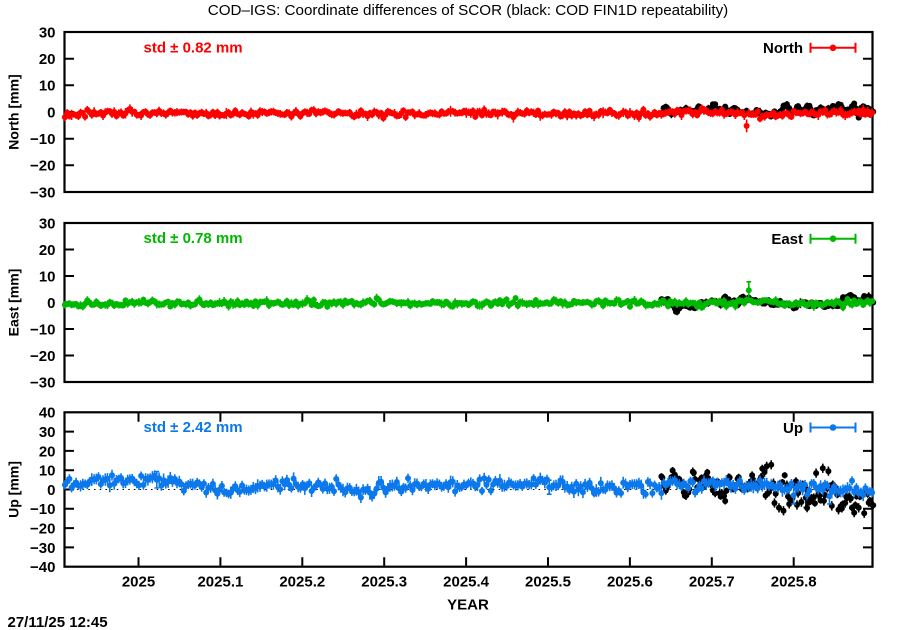 This screenshot has width=900, height=630. Describe the element at coordinates (58, 622) in the screenshot. I see `svg-text: 27/11/25 12:45` at that location.